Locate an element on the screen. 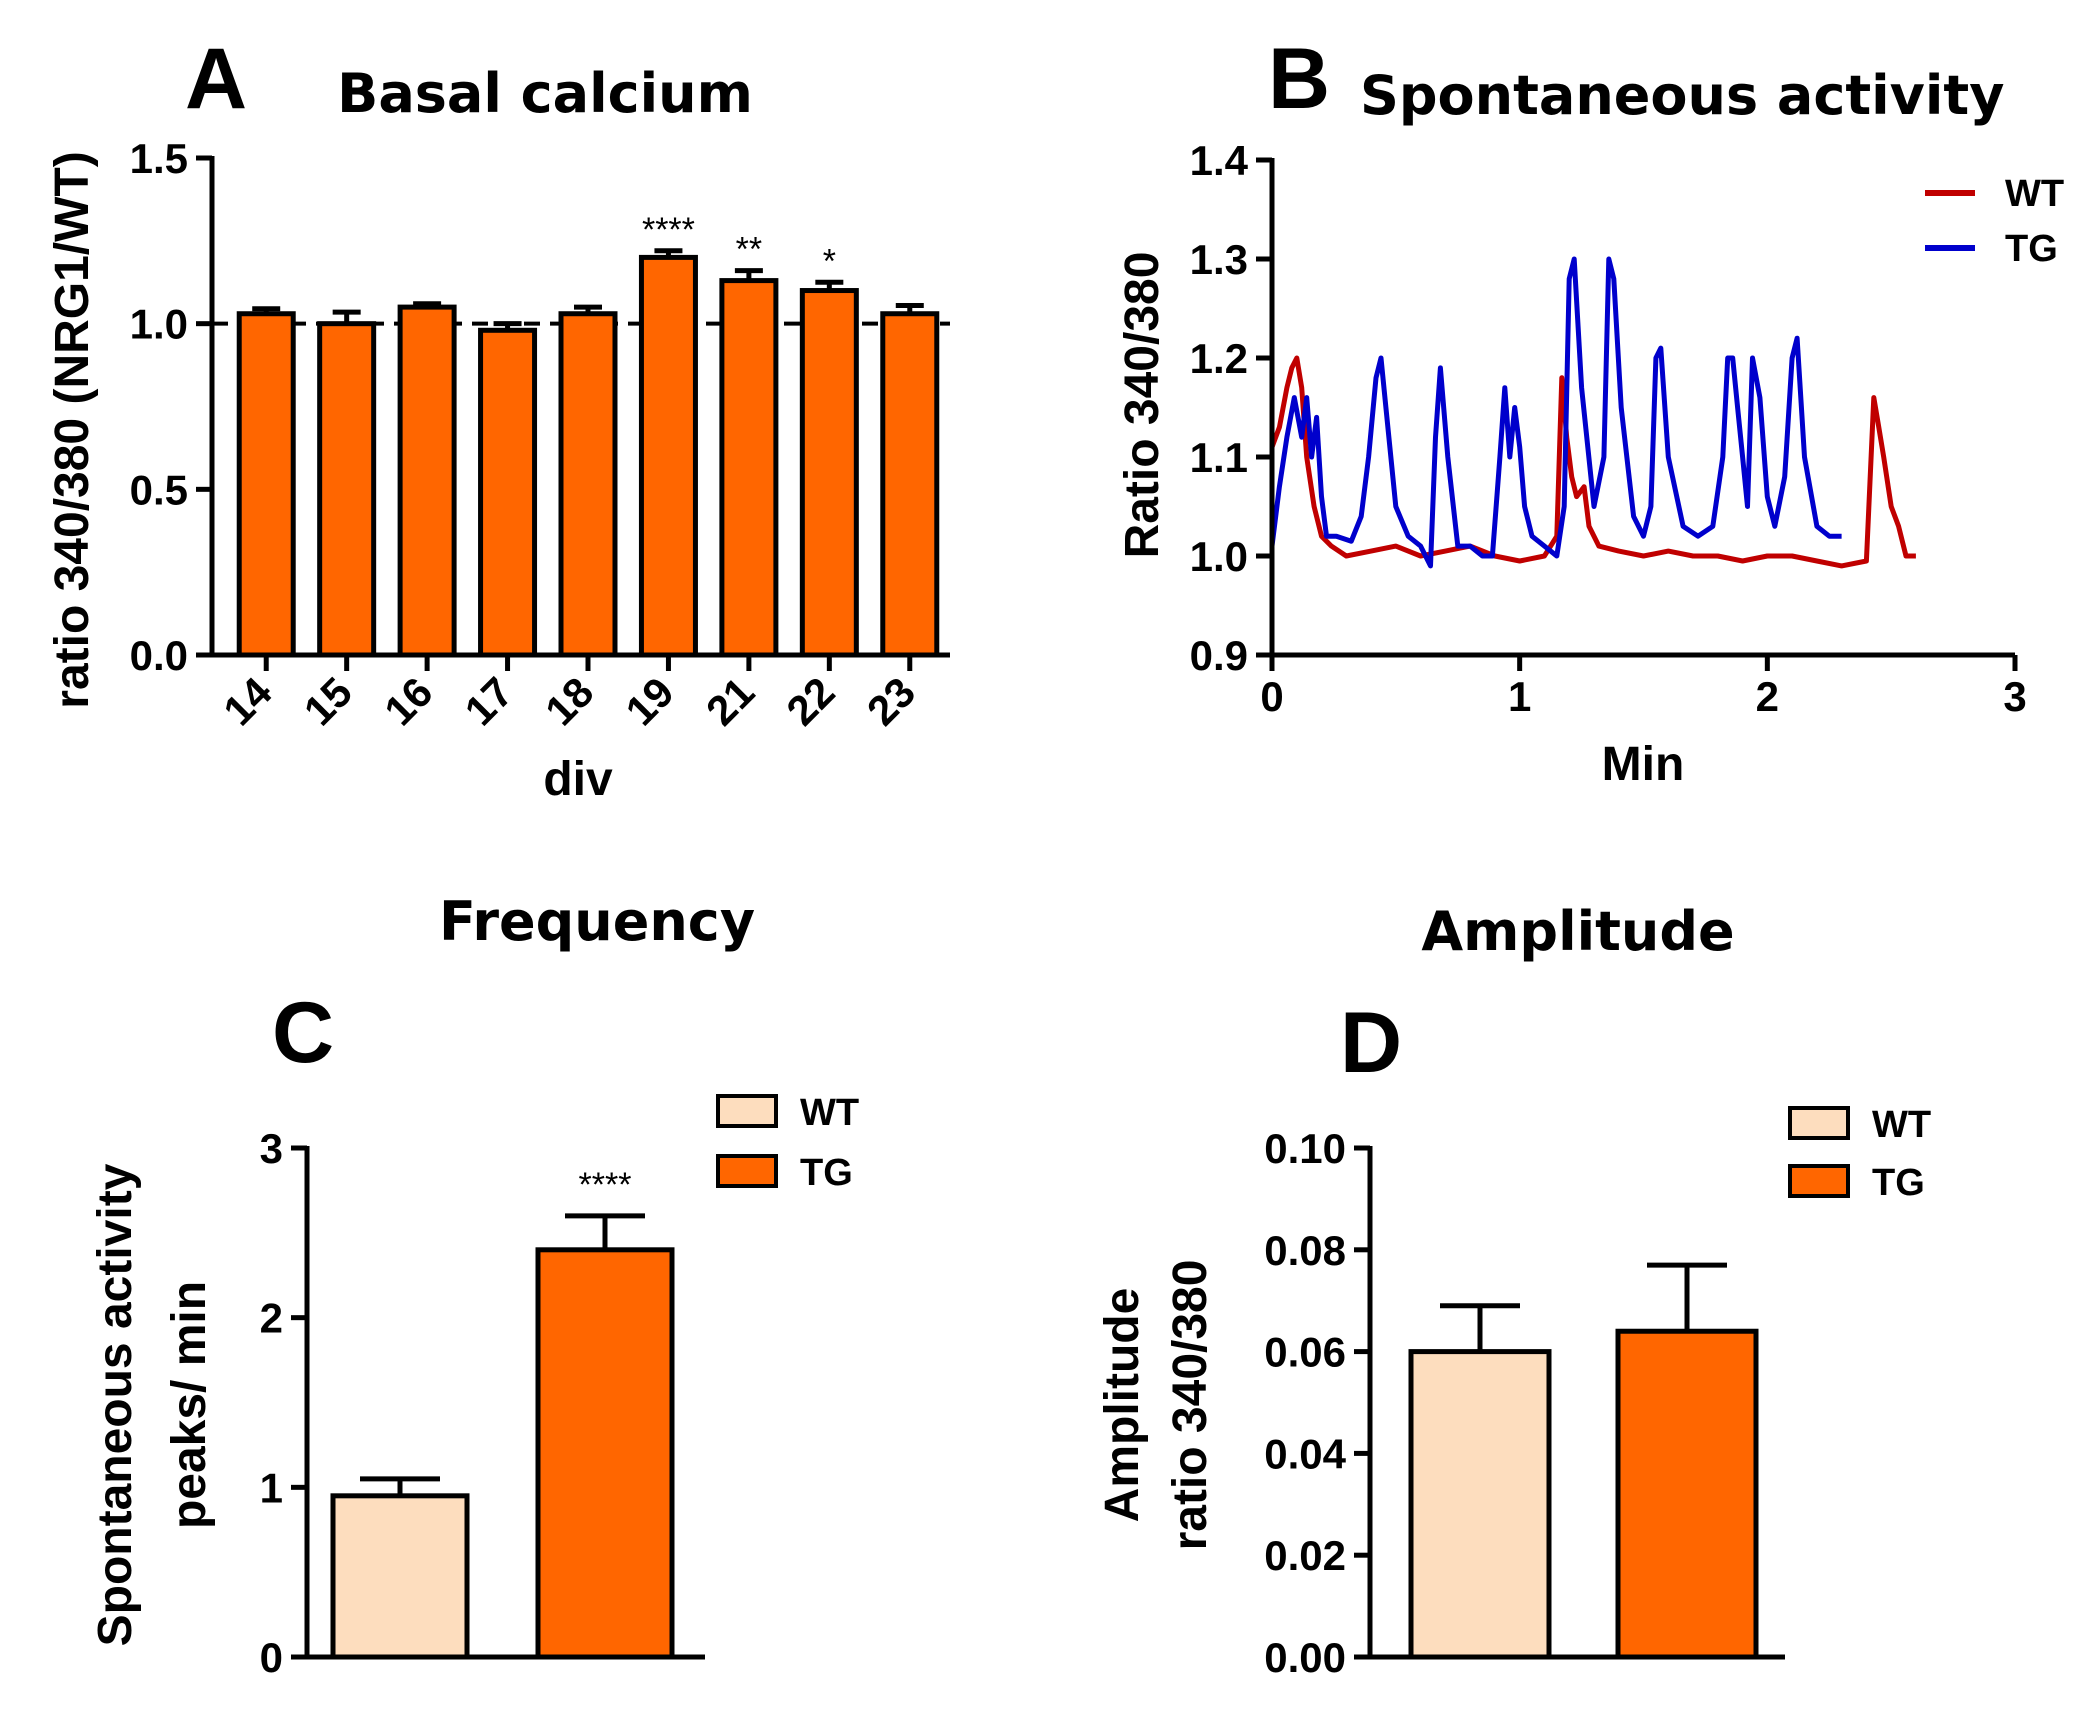 The width and height of the screenshot is (2088, 1717). panel-d-legend: WT TG is located at coordinates (1859, 1154).